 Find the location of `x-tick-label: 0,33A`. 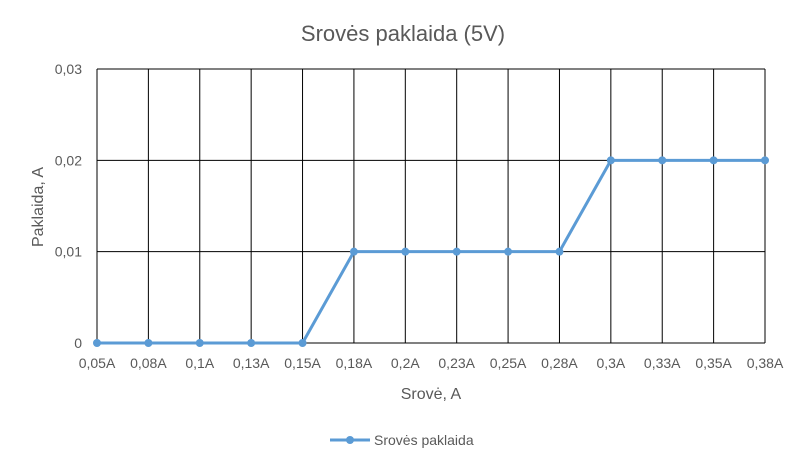

x-tick-label: 0,33A is located at coordinates (662, 363).